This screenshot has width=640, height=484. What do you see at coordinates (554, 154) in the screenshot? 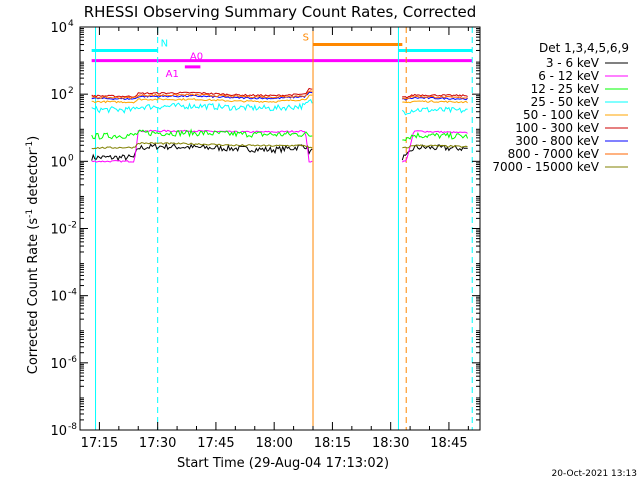
I see `legend-entry-label: 800 - 7000 keV` at bounding box center [554, 154].